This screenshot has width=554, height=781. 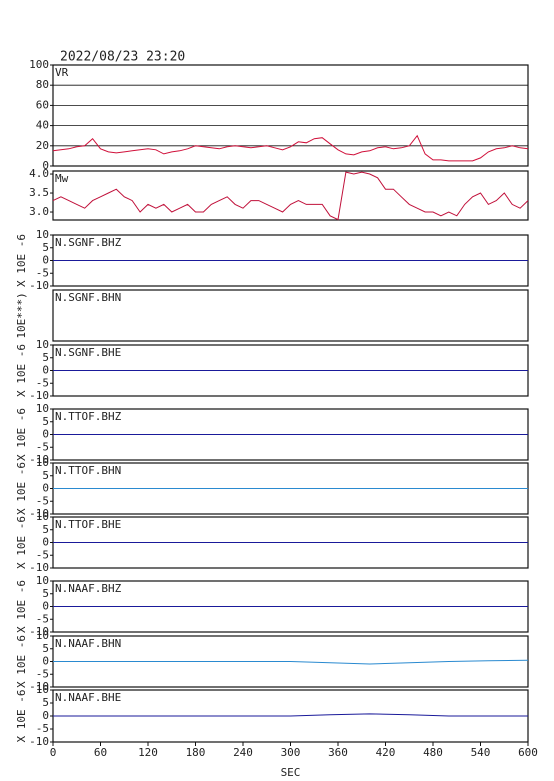 I want to click on y-tick-label: 3.5, so click(x=39, y=192).